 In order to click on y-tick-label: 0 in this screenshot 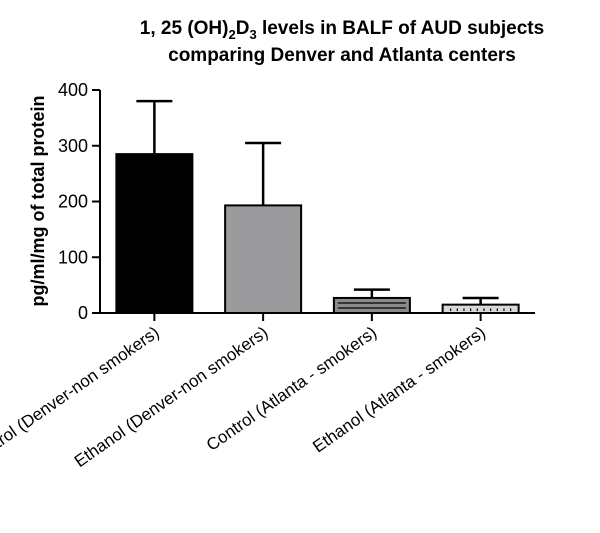, I will do `click(83, 313)`.